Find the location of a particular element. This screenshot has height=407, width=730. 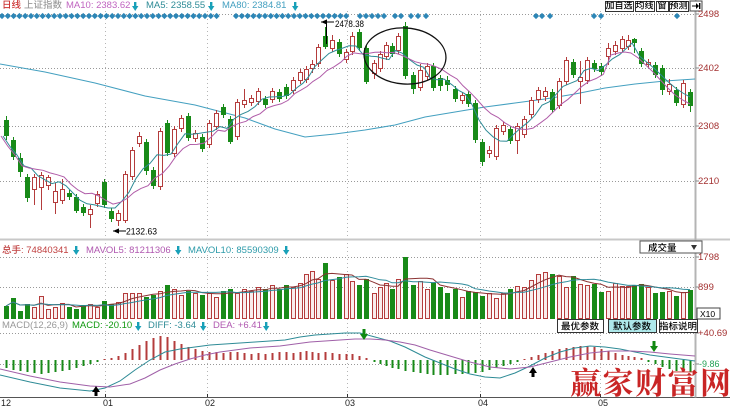

svg-text: 2210 is located at coordinates (708, 181).